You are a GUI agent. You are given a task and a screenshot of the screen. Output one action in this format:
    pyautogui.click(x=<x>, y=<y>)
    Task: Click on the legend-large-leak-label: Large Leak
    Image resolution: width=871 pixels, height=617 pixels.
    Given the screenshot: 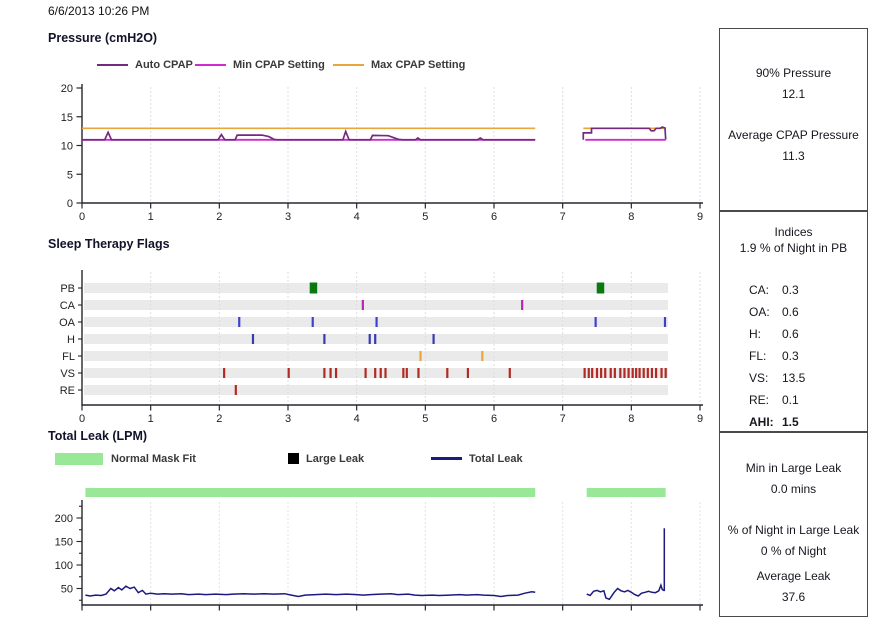 What is the action you would take?
    pyautogui.click(x=335, y=458)
    